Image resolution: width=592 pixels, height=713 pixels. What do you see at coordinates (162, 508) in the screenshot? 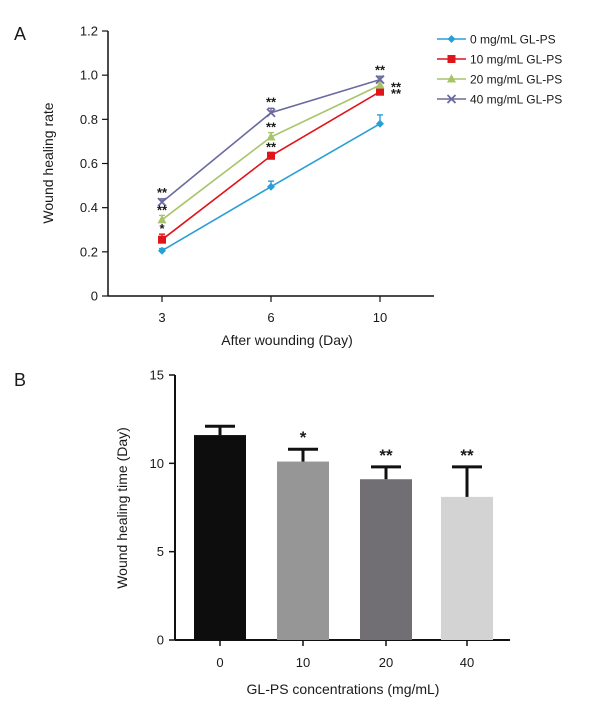
I see `y-ticks-b: 0 5 10 15` at bounding box center [162, 508].